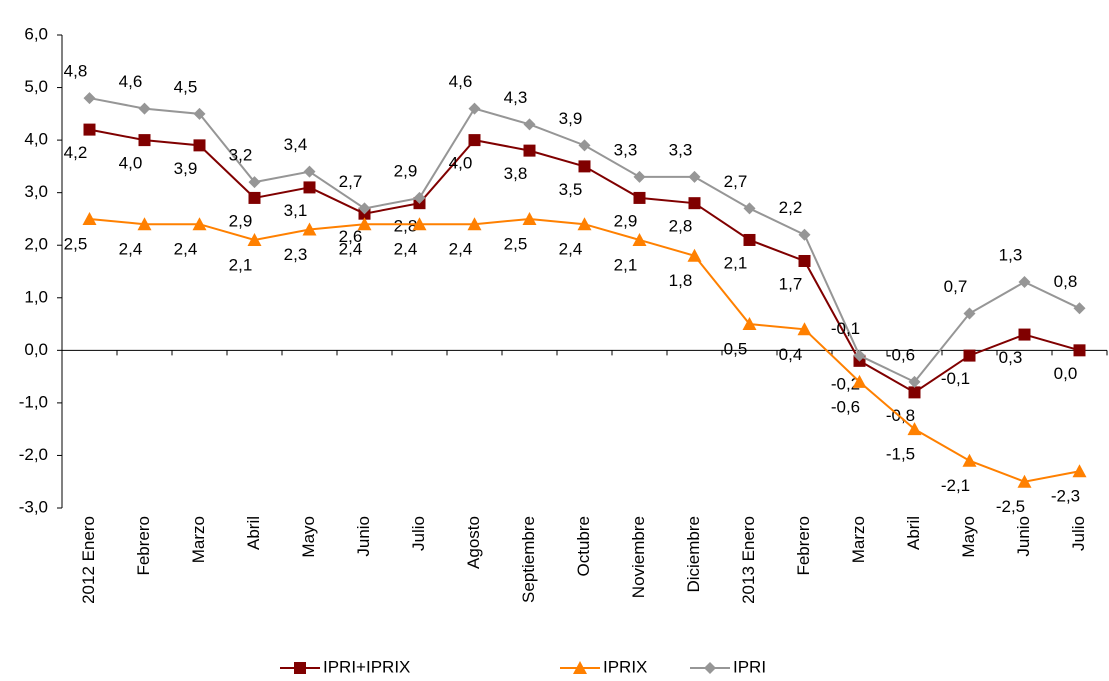 This screenshot has height=681, width=1109. Describe the element at coordinates (351, 236) in the screenshot. I see `data-label: 2,6` at that location.